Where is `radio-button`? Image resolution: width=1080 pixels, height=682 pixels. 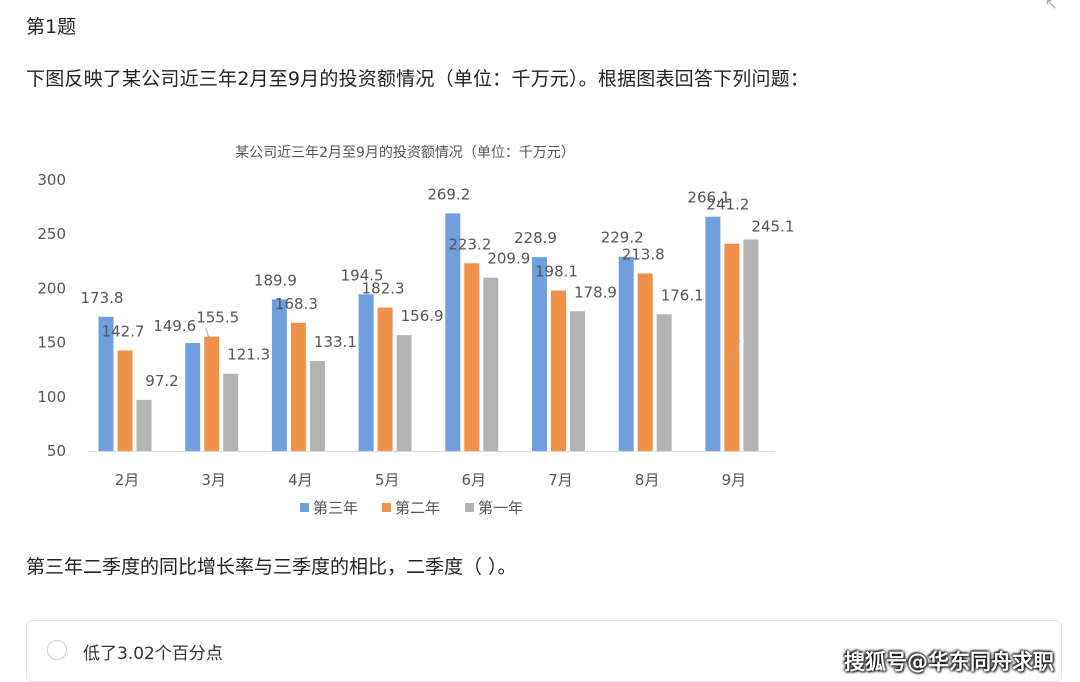
radio-button is located at coordinates (57, 650).